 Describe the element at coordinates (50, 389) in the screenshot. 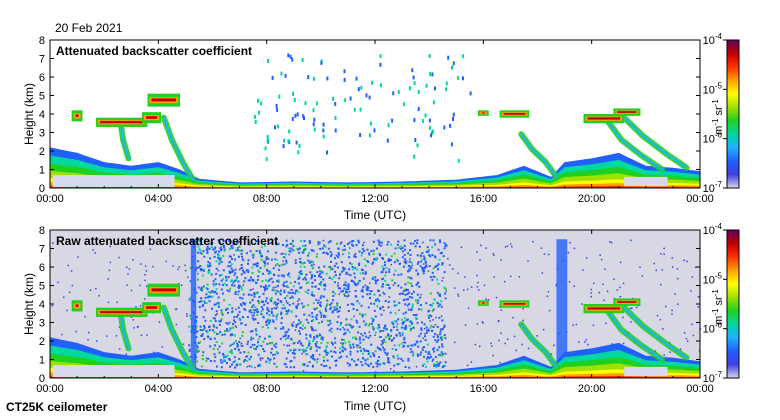

I see `x-tick-label: 00:00` at that location.